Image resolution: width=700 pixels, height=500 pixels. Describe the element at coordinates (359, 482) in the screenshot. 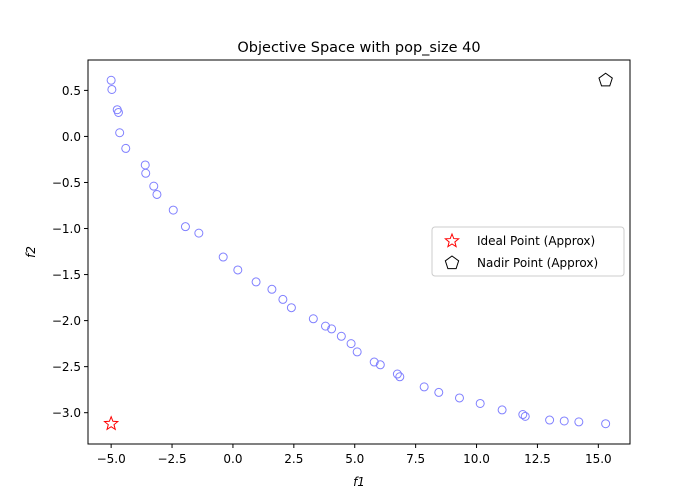

I see `x-axis-label: f1` at that location.